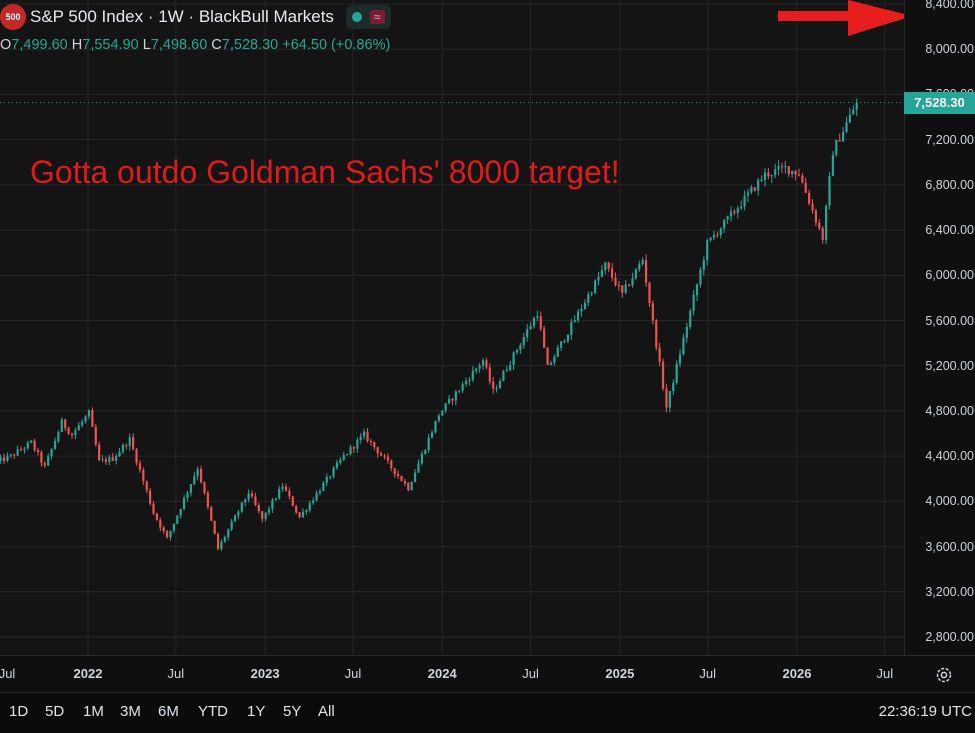  Describe the element at coordinates (256, 711) in the screenshot. I see `range-1y-button: 1Y` at that location.